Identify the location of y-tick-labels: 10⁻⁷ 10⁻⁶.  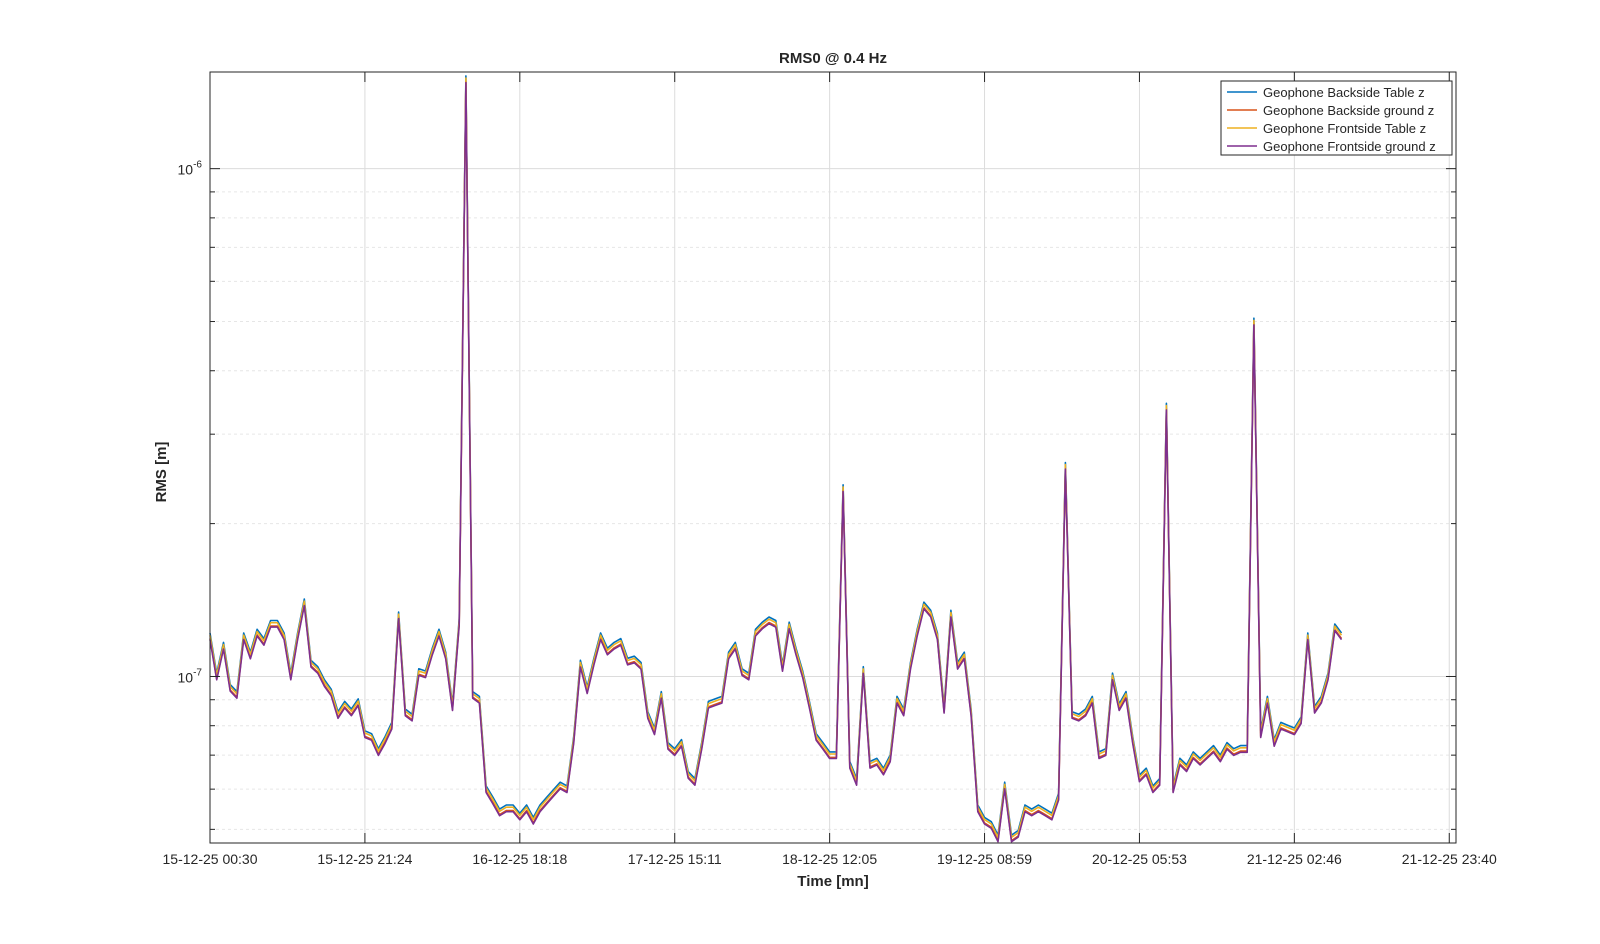
(190, 423).